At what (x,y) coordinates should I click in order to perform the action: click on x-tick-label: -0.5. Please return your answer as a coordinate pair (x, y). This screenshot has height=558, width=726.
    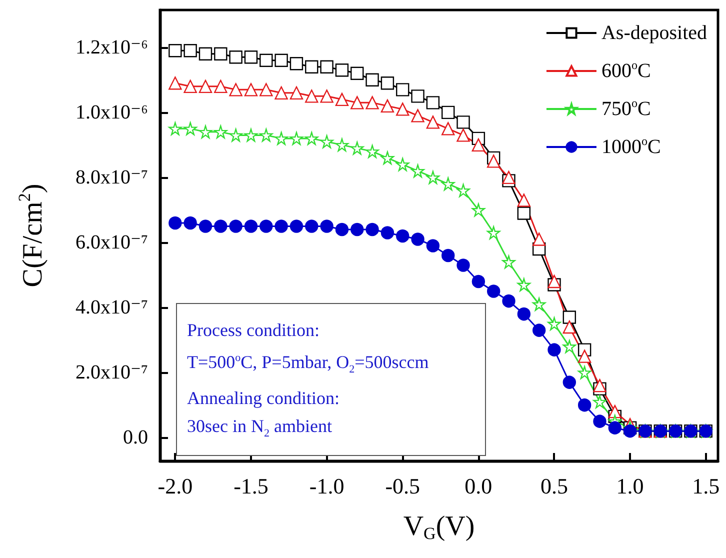
    Looking at the image, I should click on (402, 486).